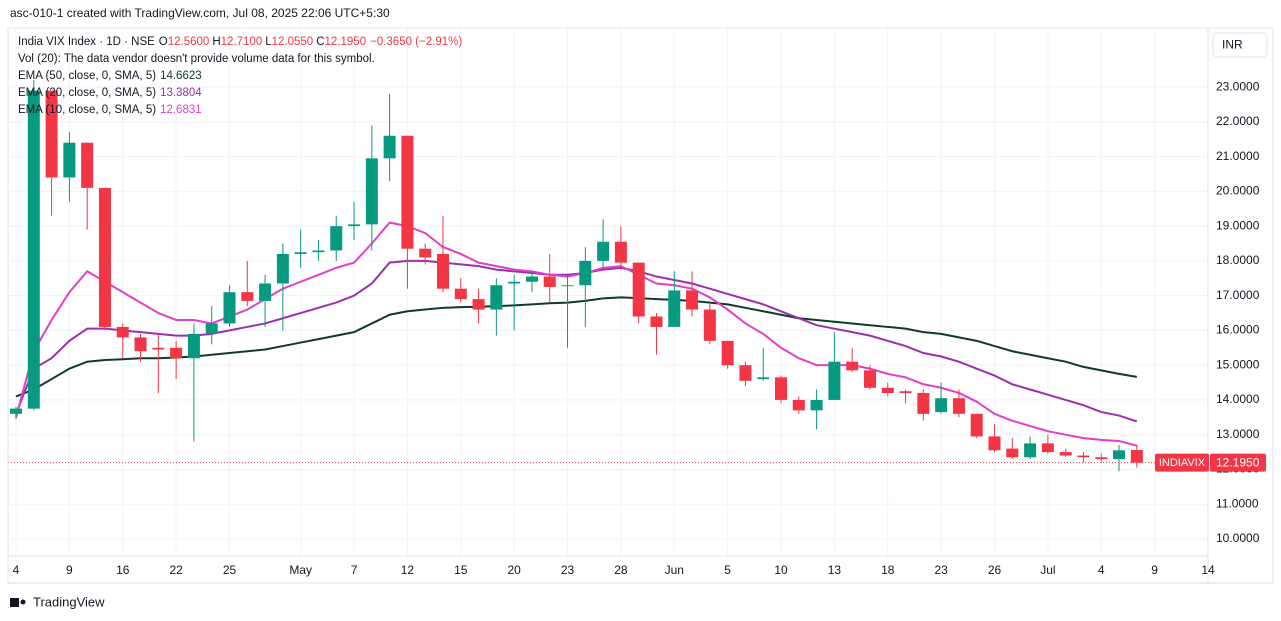 The width and height of the screenshot is (1281, 621). What do you see at coordinates (1238, 156) in the screenshot?
I see `y-tick-label: 21.0000` at bounding box center [1238, 156].